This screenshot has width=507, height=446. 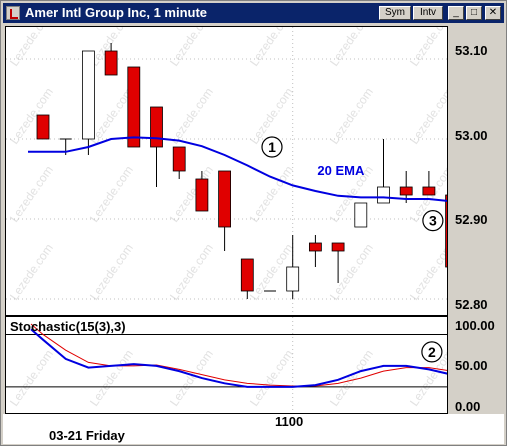 What do you see at coordinates (13, 13) in the screenshot?
I see `chart-app-icon` at bounding box center [13, 13].